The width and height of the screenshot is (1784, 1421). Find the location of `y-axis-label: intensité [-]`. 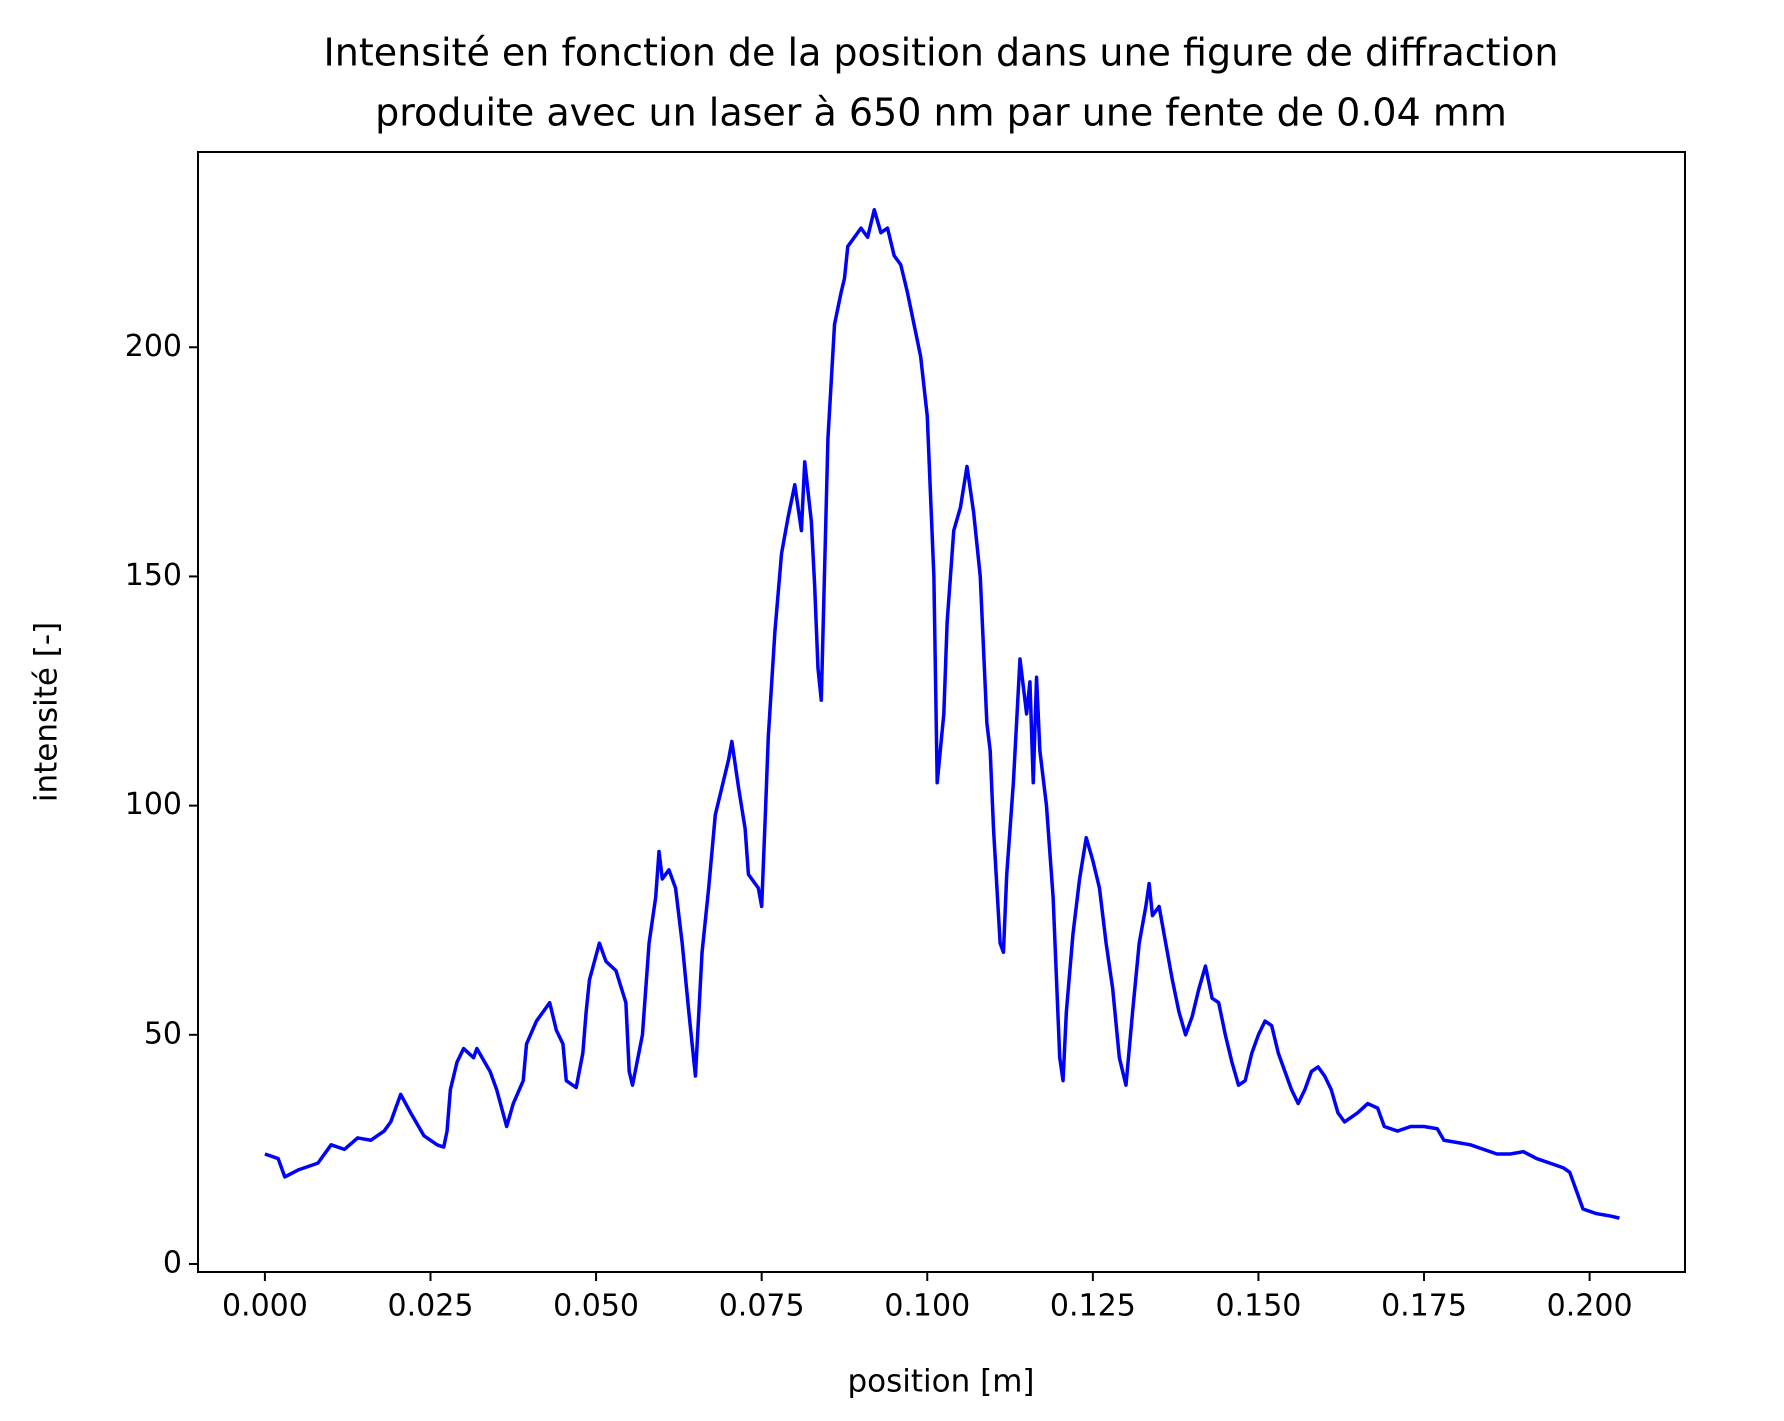

y-axis-label: intensité [-] is located at coordinates (47, 712).